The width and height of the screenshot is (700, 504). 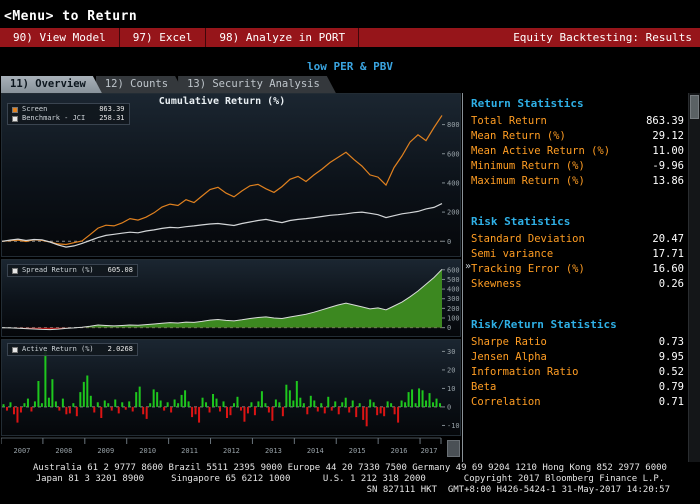 I want to click on menubar-item-excel: 97) Excel, so click(x=163, y=37).